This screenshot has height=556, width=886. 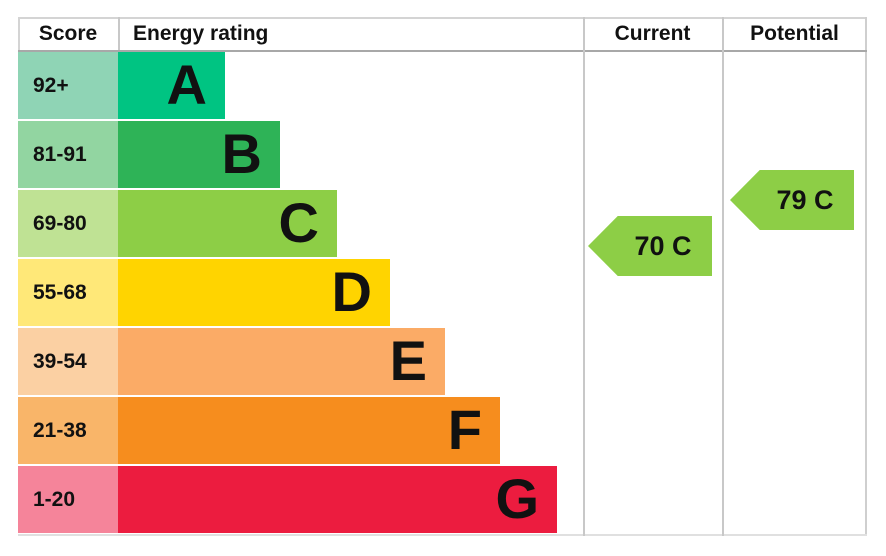 What do you see at coordinates (68, 293) in the screenshot?
I see `score-range-d: 55-68` at bounding box center [68, 293].